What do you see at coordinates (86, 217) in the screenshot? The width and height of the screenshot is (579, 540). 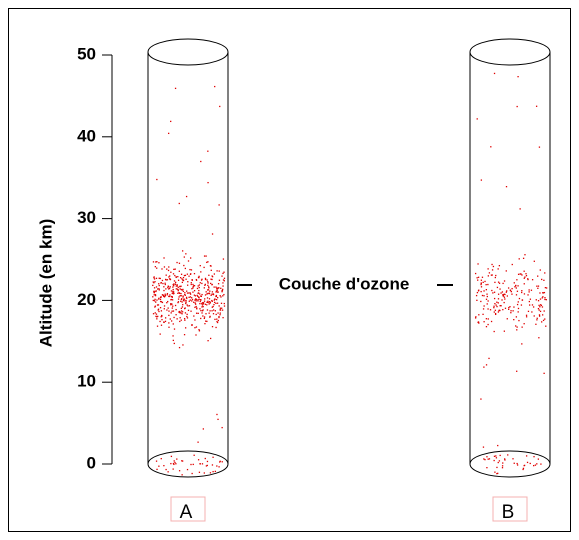 I see `y-tick-label: 30` at bounding box center [86, 217].